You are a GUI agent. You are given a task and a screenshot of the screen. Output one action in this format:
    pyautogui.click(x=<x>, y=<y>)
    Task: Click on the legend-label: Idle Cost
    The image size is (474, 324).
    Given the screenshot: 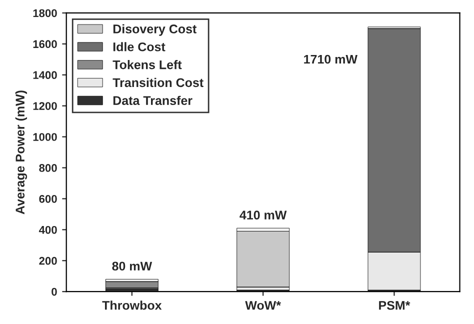 What is the action you would take?
    pyautogui.click(x=139, y=47)
    